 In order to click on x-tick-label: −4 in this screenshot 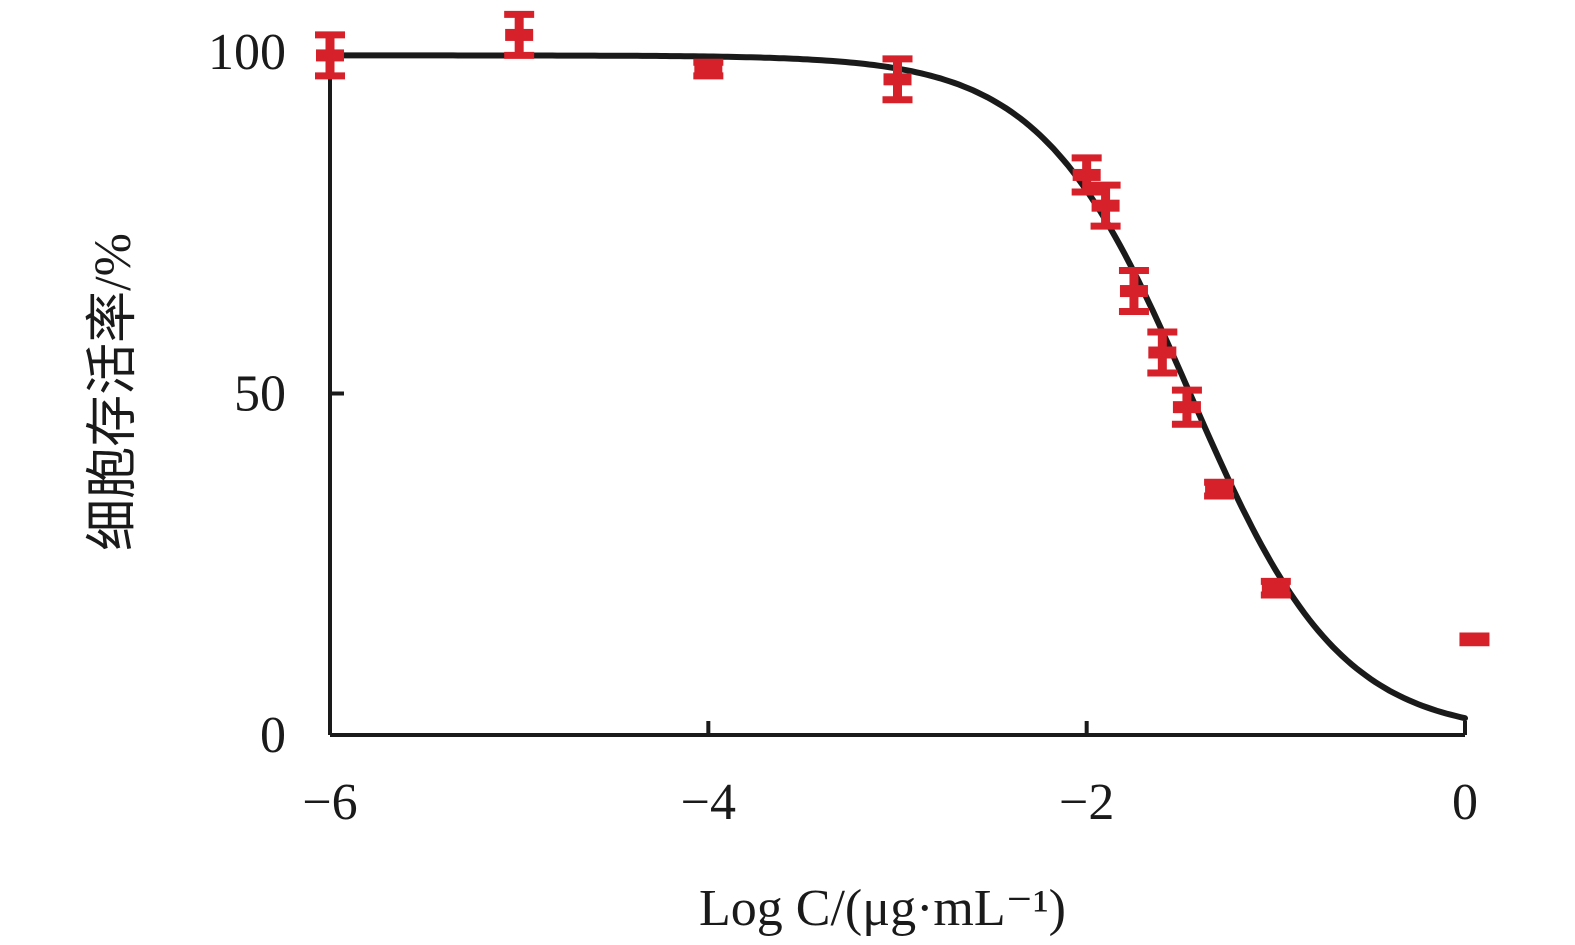, I will do `click(708, 802)`.